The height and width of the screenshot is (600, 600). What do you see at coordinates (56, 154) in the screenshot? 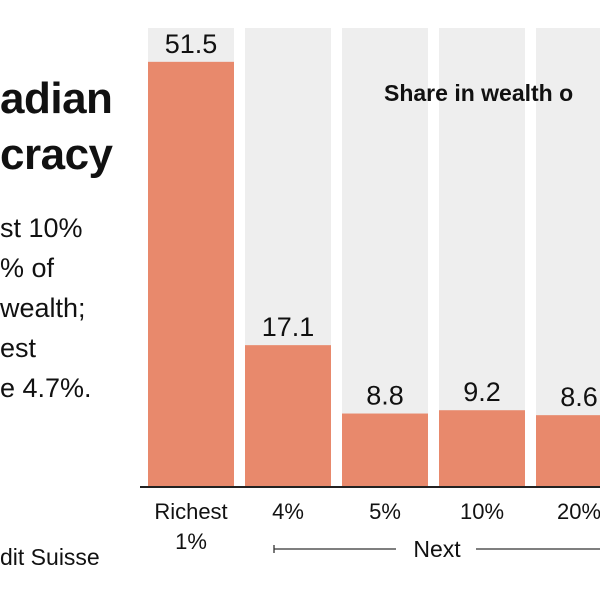
I see `headline-line-2: cracy` at bounding box center [56, 154].